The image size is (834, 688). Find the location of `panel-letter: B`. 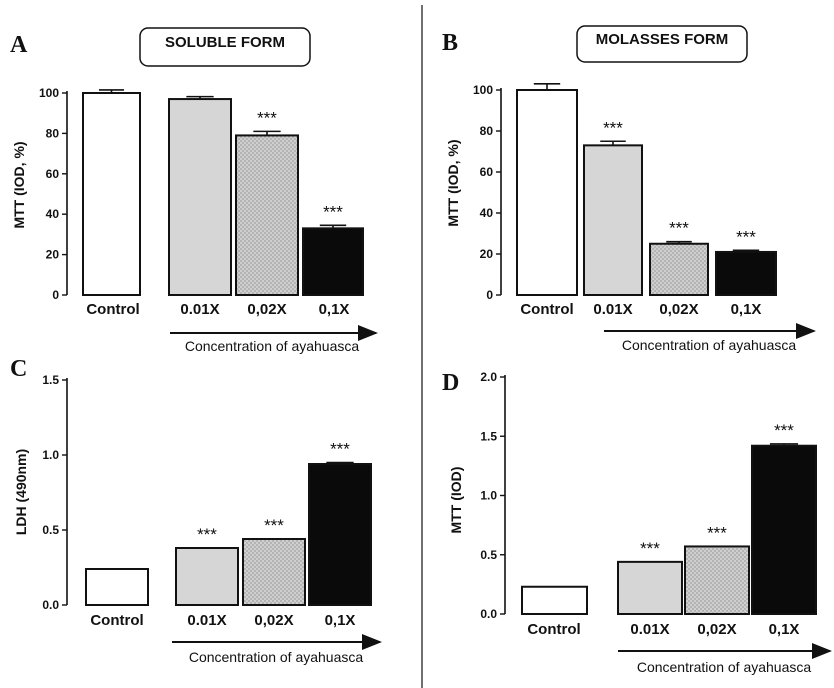

panel-letter: B is located at coordinates (450, 43).